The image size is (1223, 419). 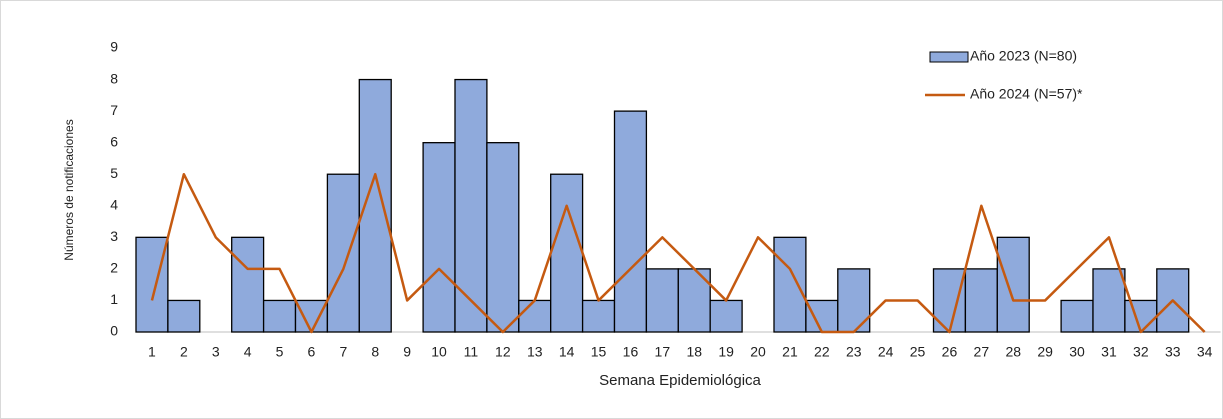 What do you see at coordinates (69, 189) in the screenshot?
I see `y-axis-title: Números de notificaciones` at bounding box center [69, 189].